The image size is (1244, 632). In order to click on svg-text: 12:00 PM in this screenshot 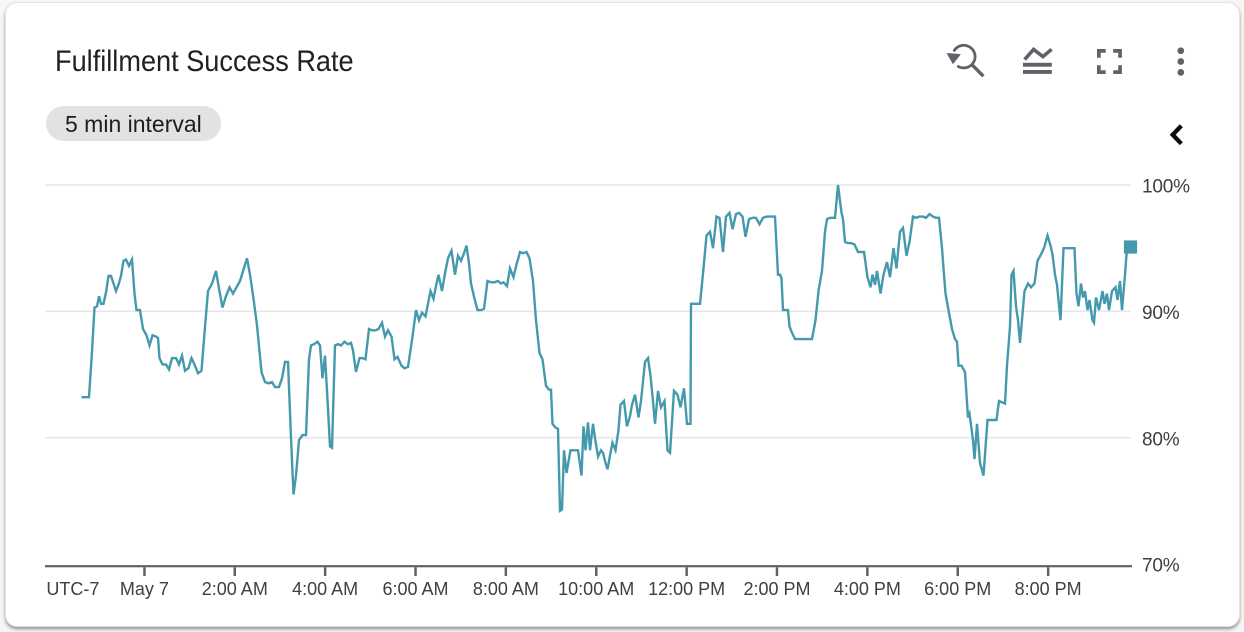, I will do `click(686, 589)`.